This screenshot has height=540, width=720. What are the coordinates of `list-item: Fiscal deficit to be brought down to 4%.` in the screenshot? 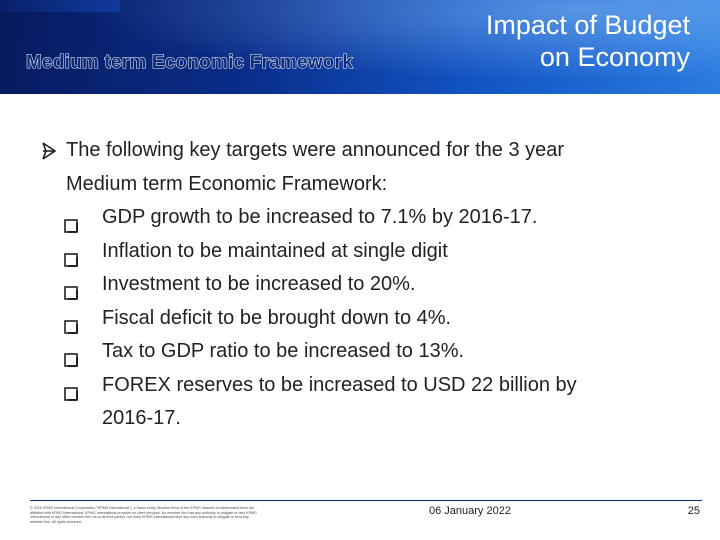 It's located at (377, 319).